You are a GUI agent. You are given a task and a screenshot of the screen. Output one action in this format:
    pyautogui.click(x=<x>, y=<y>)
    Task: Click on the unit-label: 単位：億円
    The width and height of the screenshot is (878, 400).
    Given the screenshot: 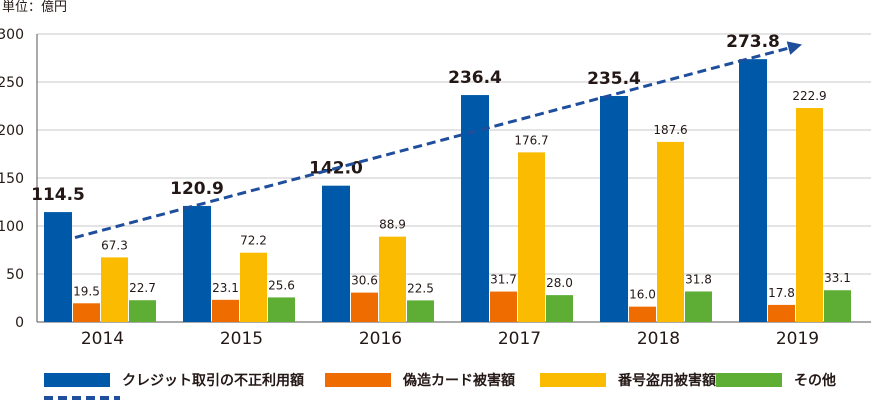 What is the action you would take?
    pyautogui.click(x=35, y=7)
    